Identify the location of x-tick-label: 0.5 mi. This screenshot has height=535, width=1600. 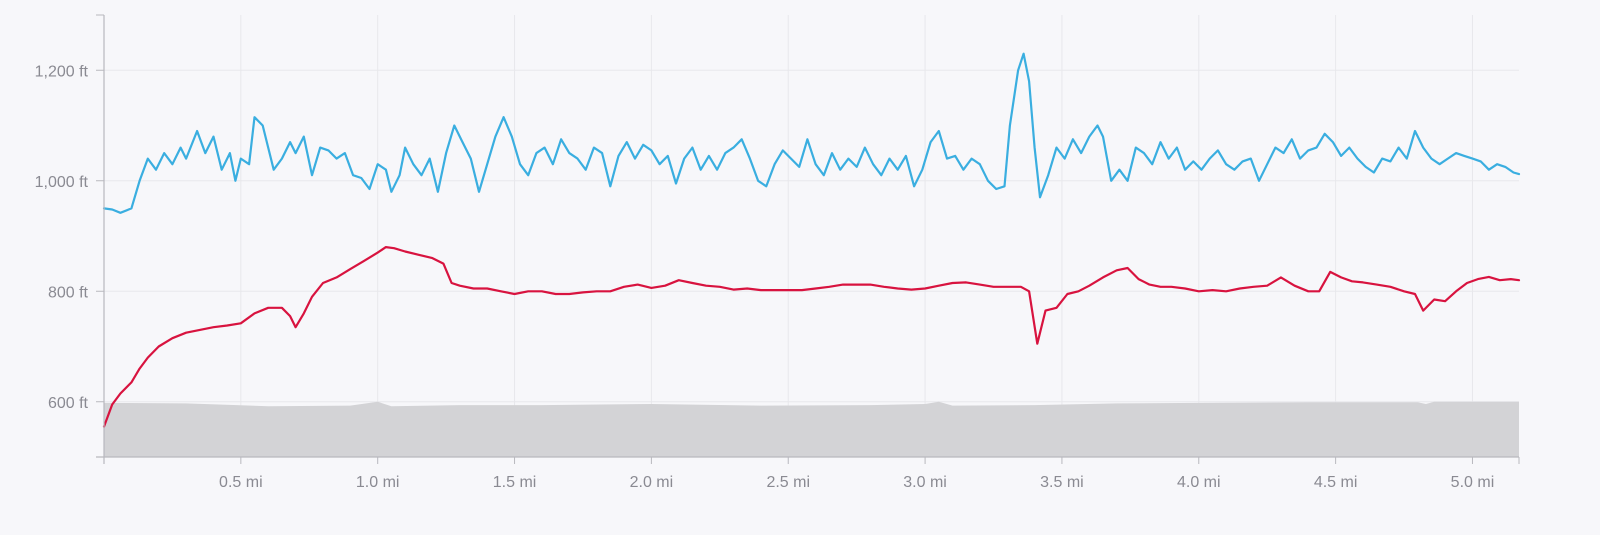
(241, 482).